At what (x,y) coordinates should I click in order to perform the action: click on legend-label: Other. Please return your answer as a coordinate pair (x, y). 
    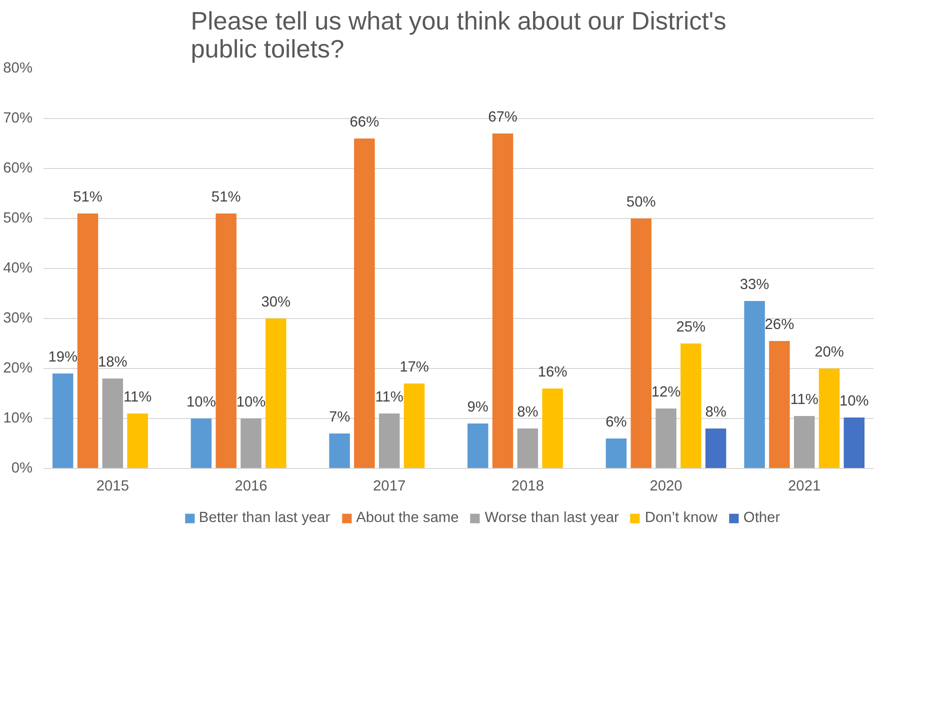
    Looking at the image, I should click on (761, 518).